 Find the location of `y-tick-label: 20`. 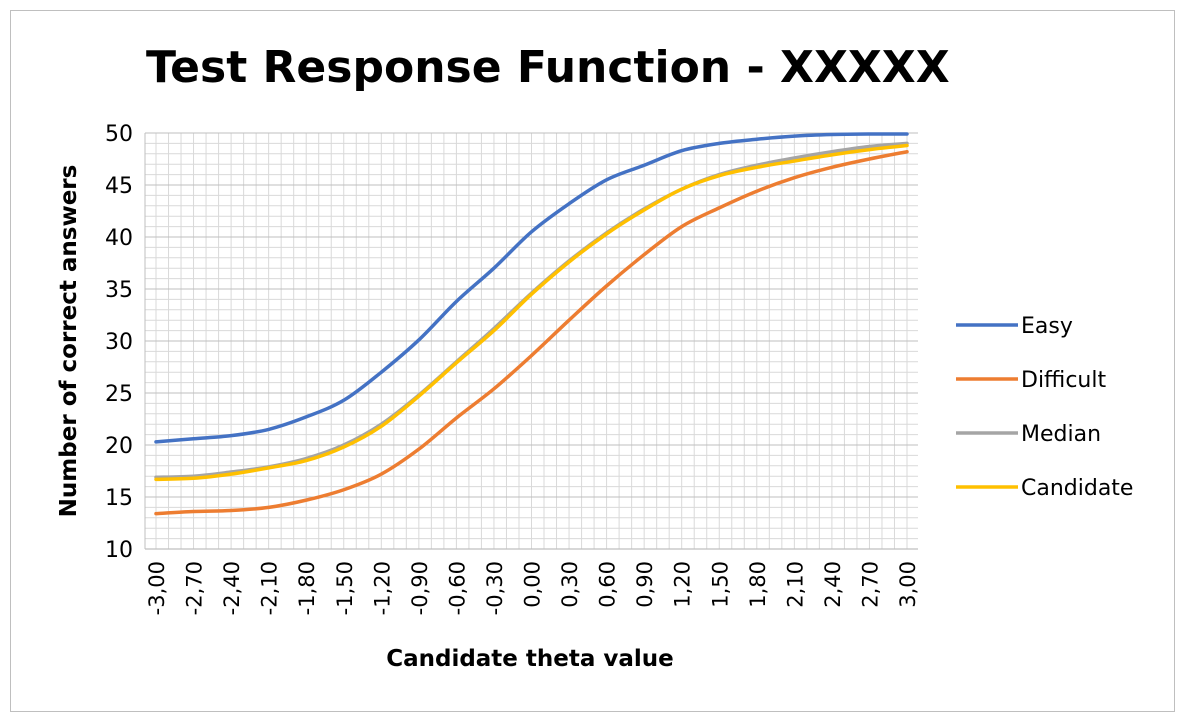

y-tick-label: 20 is located at coordinates (119, 446).